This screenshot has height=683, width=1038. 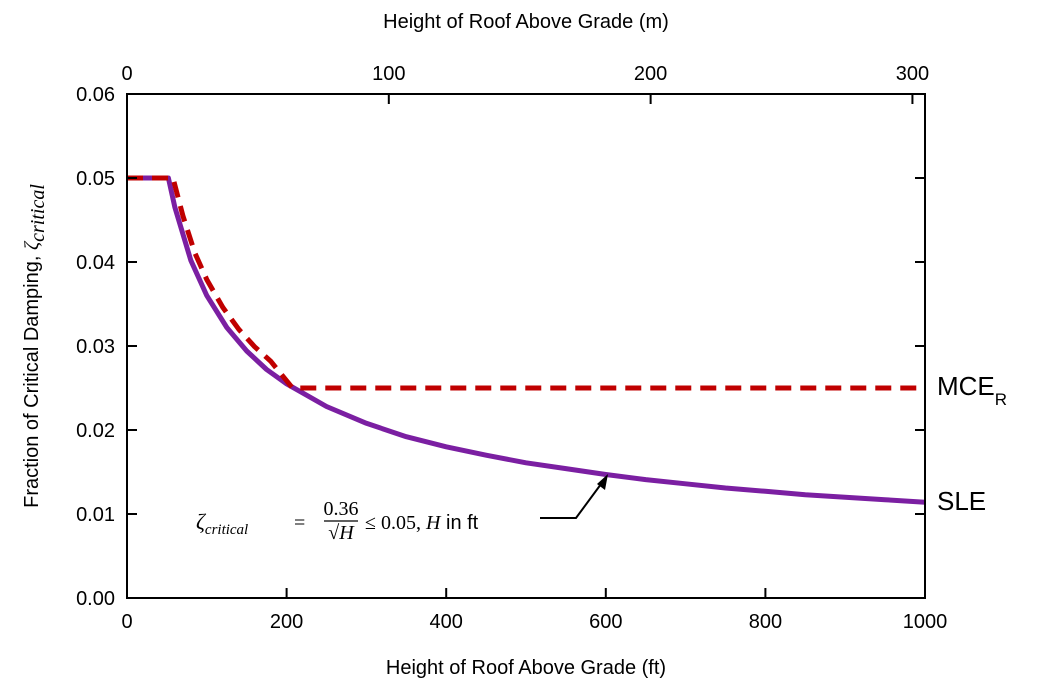 I want to click on equation-lhs: ζcritical, so click(x=222, y=523).